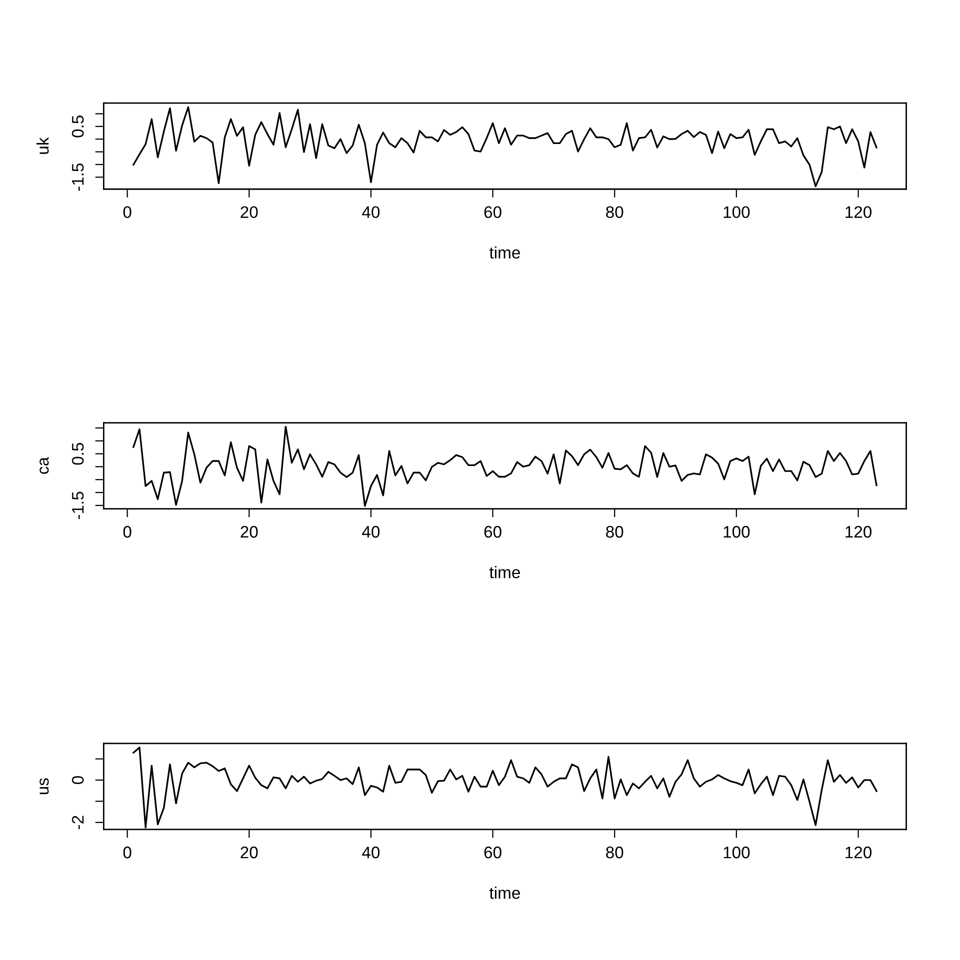  Describe the element at coordinates (44, 786) in the screenshot. I see `y-axis-title: us` at that location.